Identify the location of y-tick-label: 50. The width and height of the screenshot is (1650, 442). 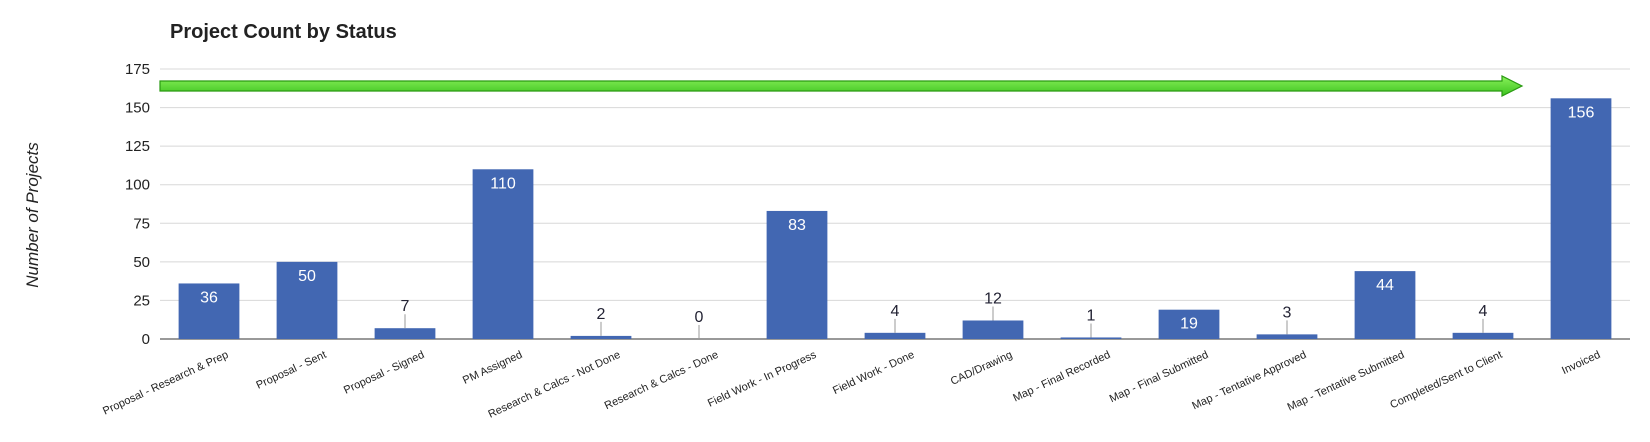
(141, 262).